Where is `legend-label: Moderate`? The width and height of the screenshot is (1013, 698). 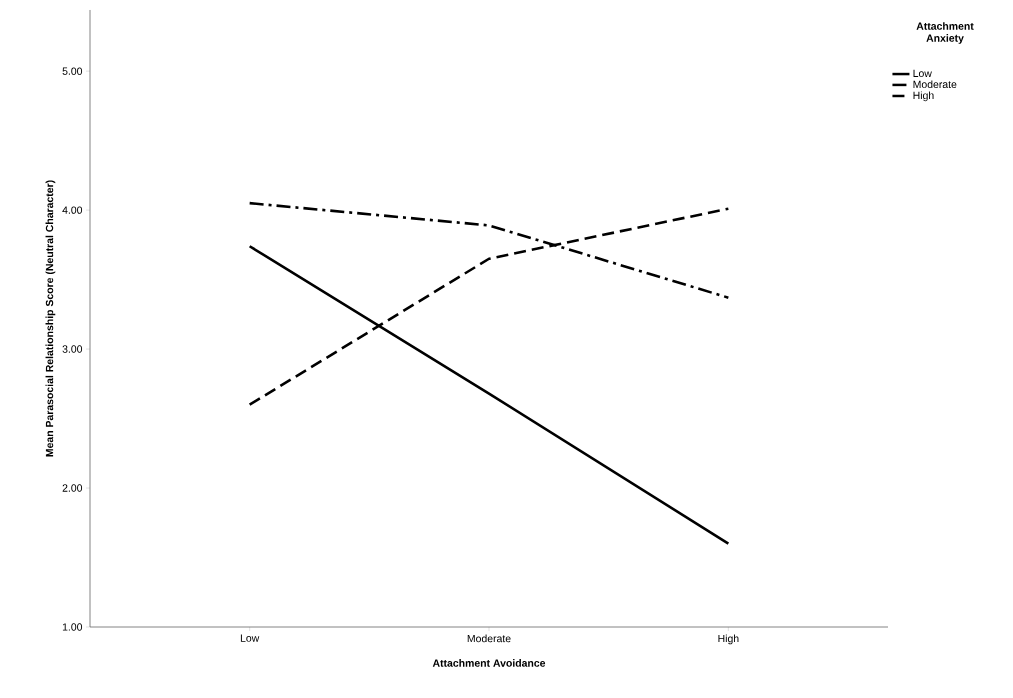
legend-label: Moderate is located at coordinates (935, 84).